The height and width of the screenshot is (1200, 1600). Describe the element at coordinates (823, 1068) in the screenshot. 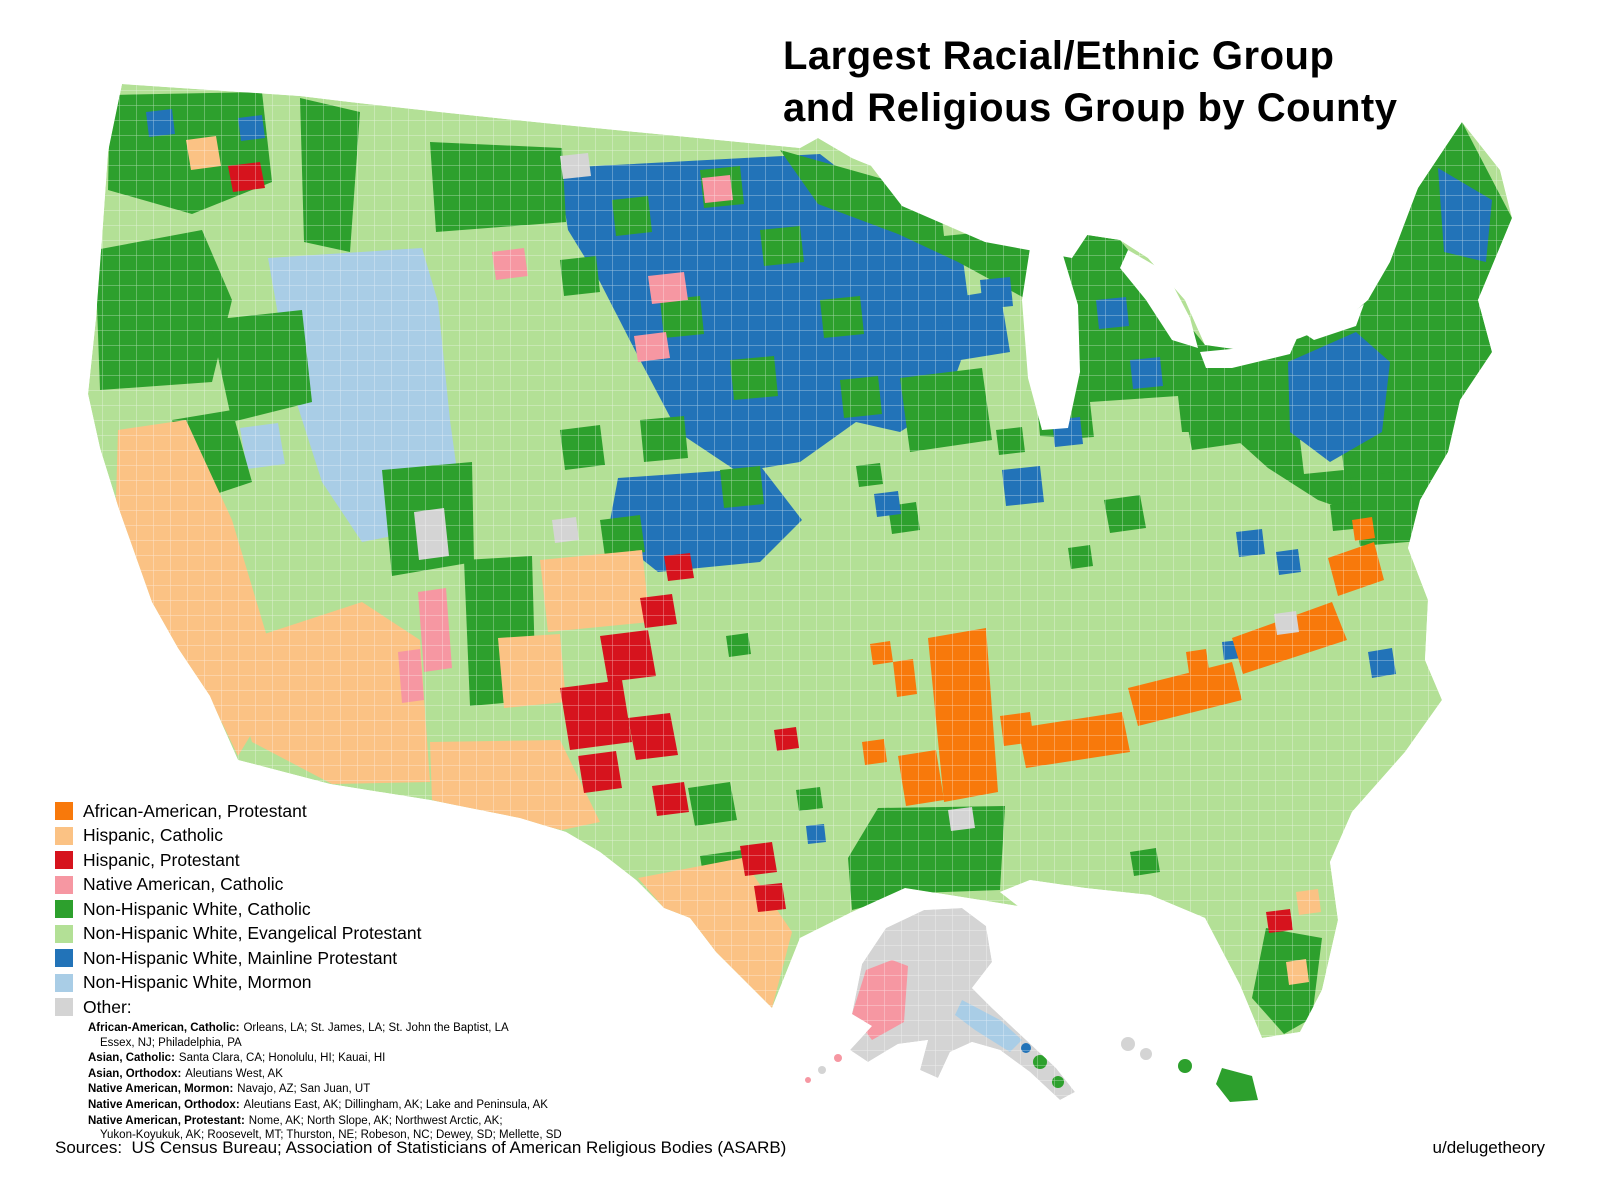

I see `aleutian-islands` at that location.